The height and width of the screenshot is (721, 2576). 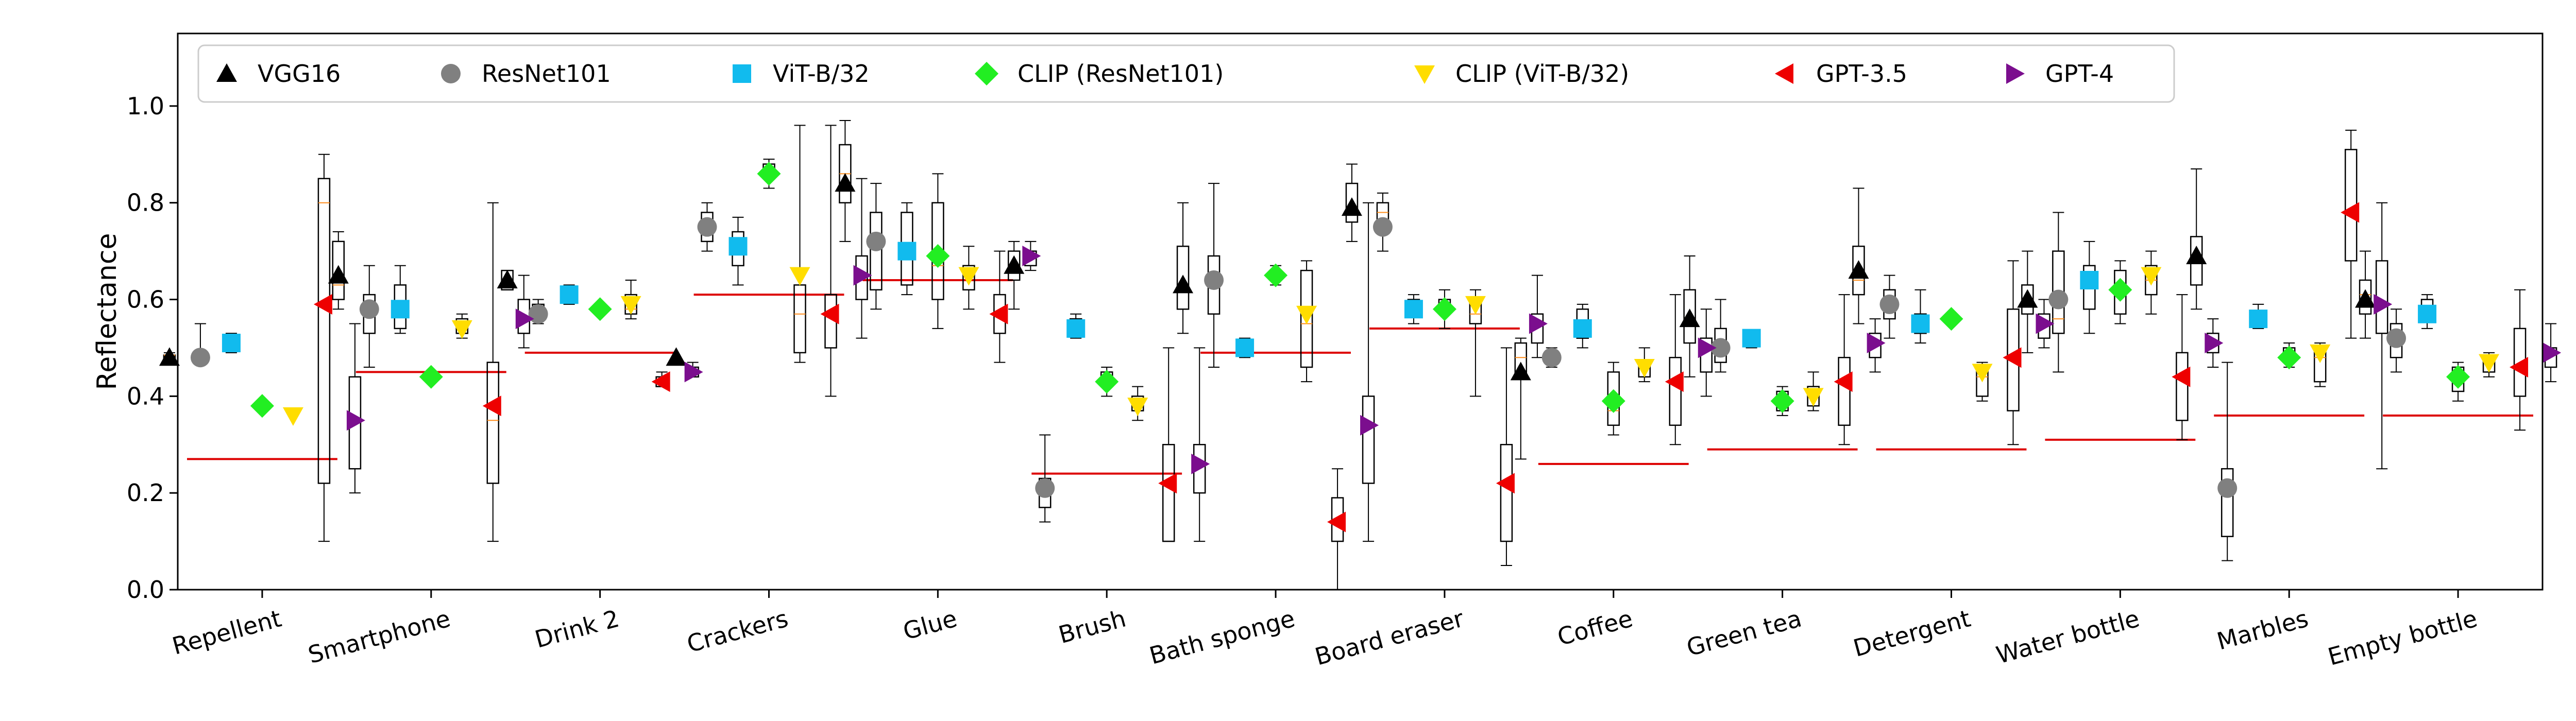 I want to click on box-vgg16-smartphone, so click(x=338, y=271).